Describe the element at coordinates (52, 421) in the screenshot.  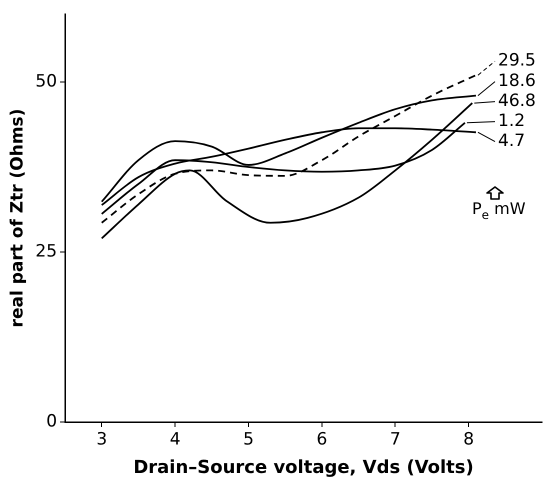
I see `y-tick-label: 0` at that location.